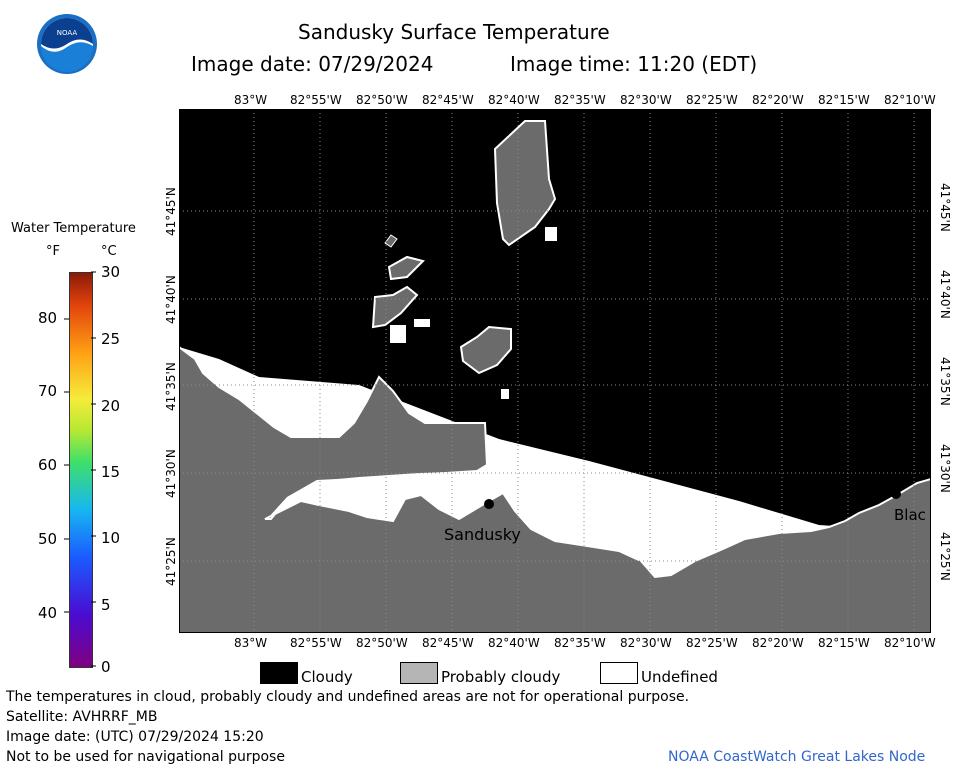 Image resolution: width=969 pixels, height=773 pixels. I want to click on footer-satellite: Satellite: AVHRRF_MB, so click(82, 717).